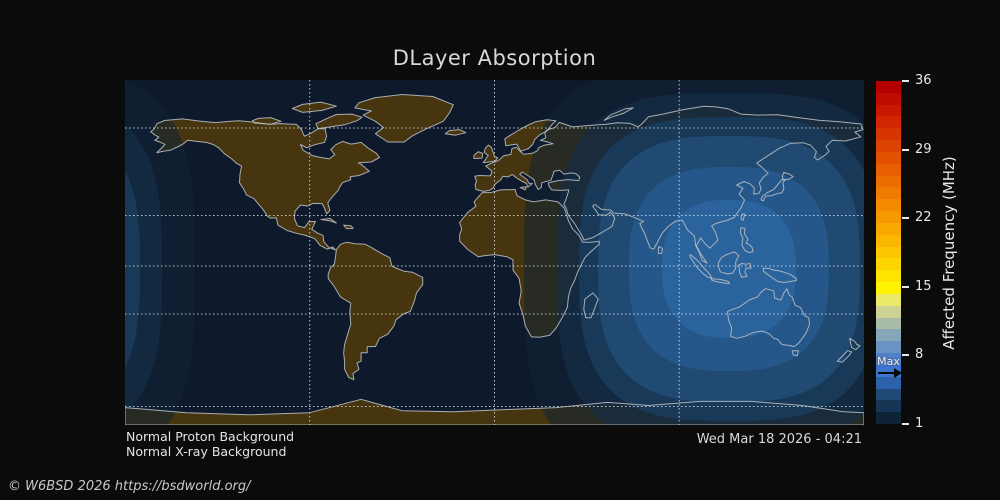 The width and height of the screenshot is (1000, 500). Describe the element at coordinates (888, 361) in the screenshot. I see `max-marker-label: Max` at that location.